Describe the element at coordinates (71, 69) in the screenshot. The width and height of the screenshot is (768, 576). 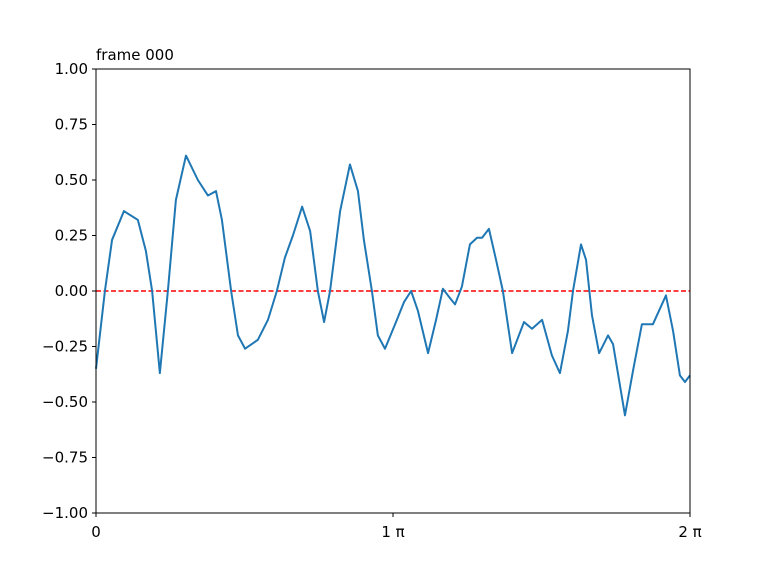
I see `y-tick-label: 1.00` at that location.